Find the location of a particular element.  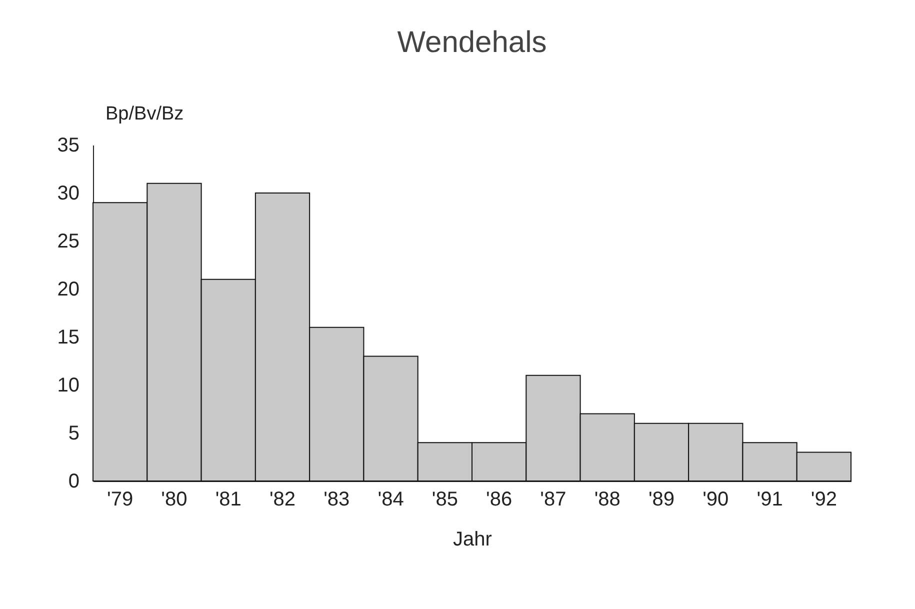

y-axis-title: Bp/Bv/Bz is located at coordinates (145, 114).